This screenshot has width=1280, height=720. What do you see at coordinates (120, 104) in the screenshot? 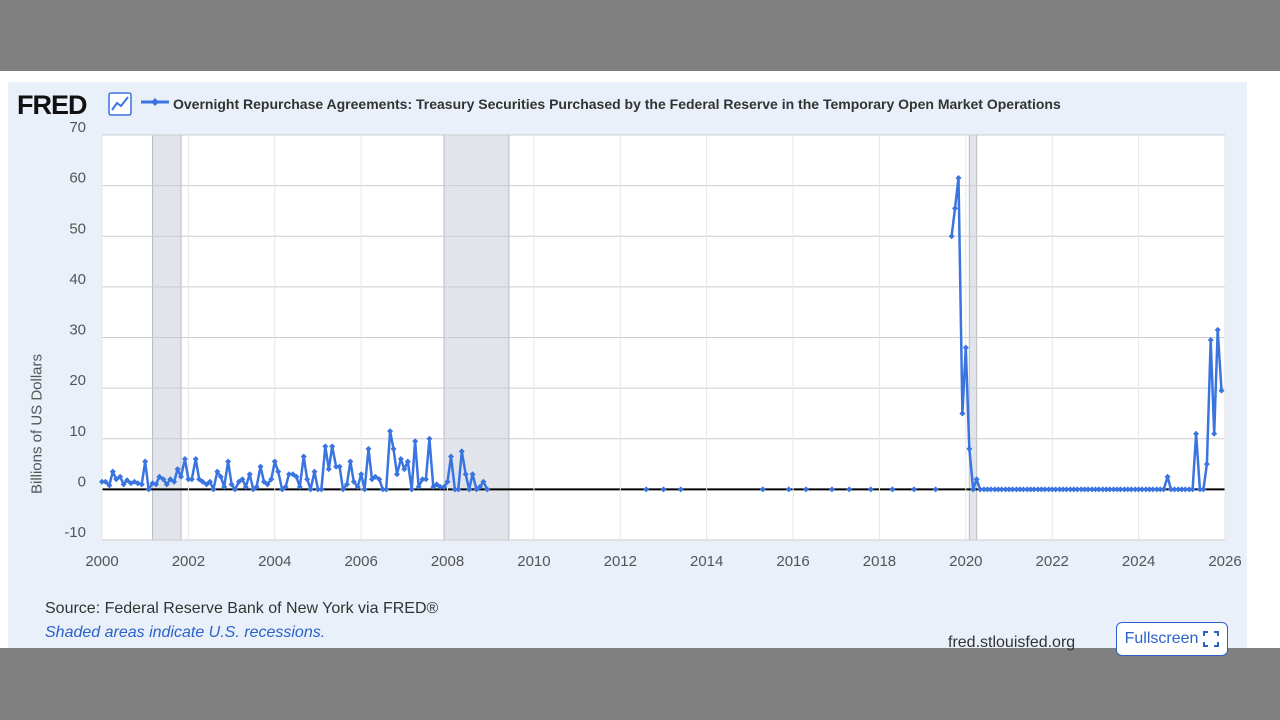
I see `line-chart-icon` at bounding box center [120, 104].